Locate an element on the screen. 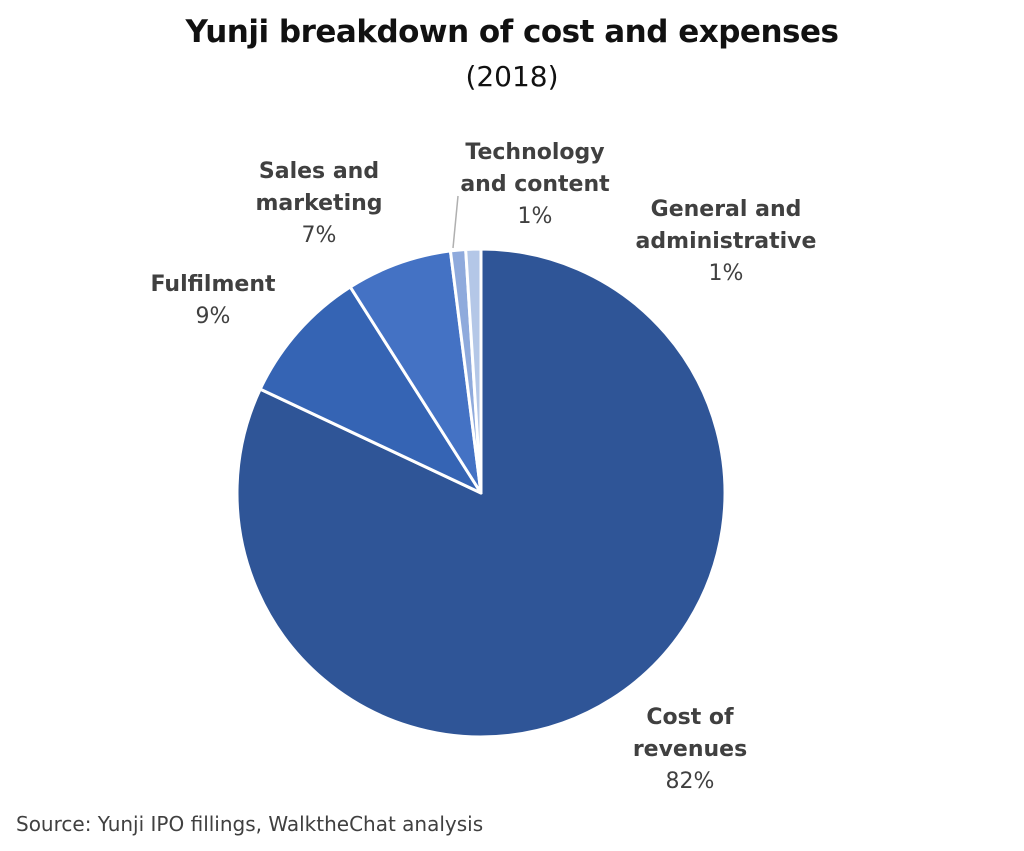 The height and width of the screenshot is (851, 1024). label-fulfilment: Fulfilment 9% is located at coordinates (213, 301).